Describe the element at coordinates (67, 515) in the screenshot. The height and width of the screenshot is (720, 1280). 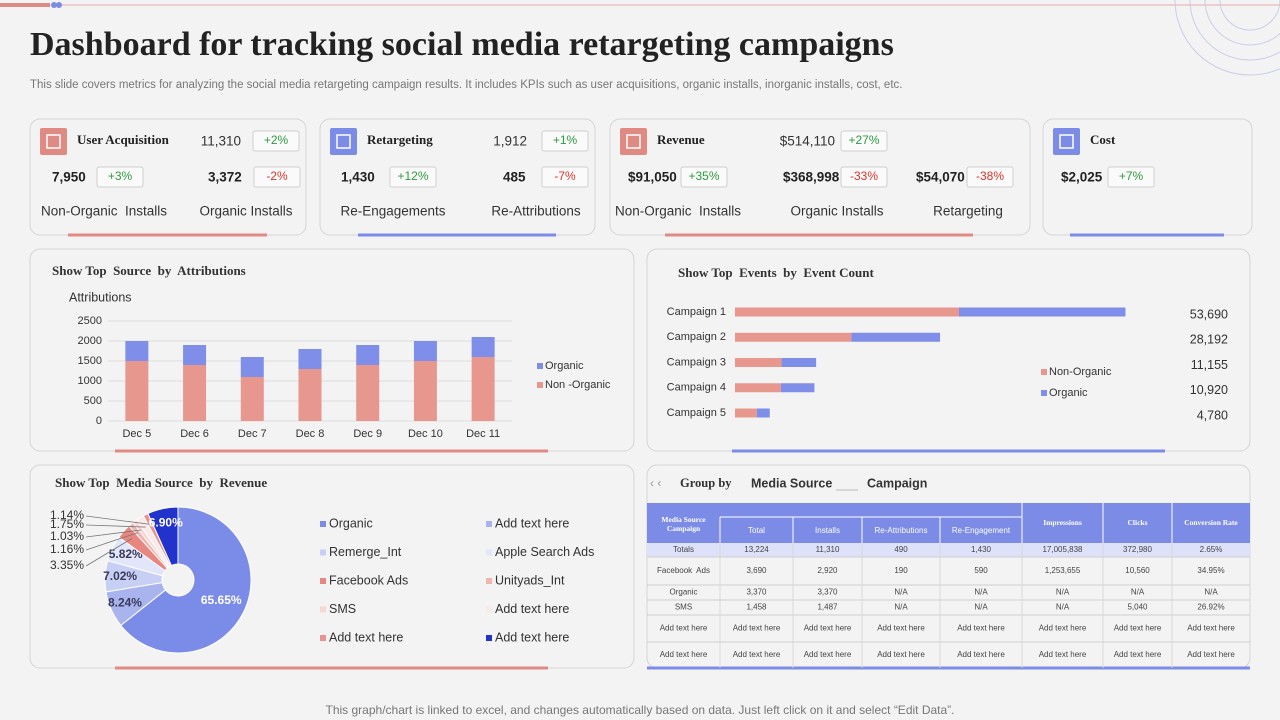
I see `slice-label: 1.14%` at that location.